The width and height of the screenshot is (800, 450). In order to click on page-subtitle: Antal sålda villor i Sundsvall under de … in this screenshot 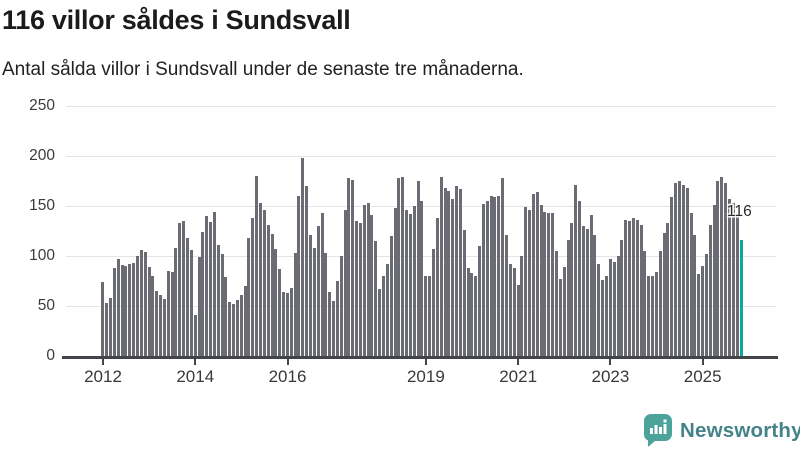, I will do `click(263, 69)`.